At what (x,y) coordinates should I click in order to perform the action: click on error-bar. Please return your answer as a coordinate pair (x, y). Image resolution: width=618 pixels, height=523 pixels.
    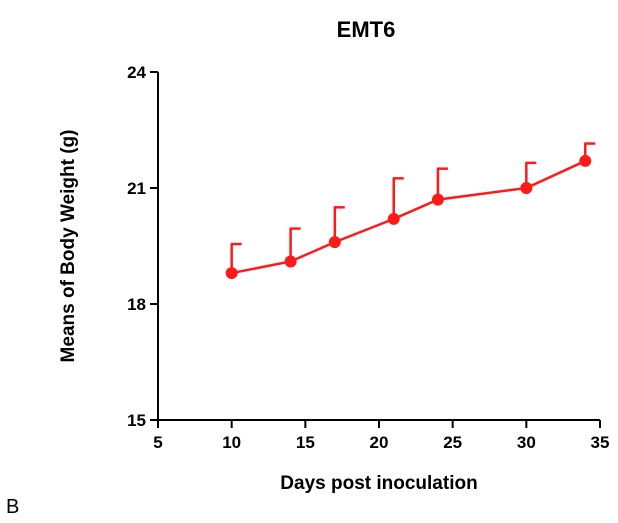
    Looking at the image, I should click on (398, 198).